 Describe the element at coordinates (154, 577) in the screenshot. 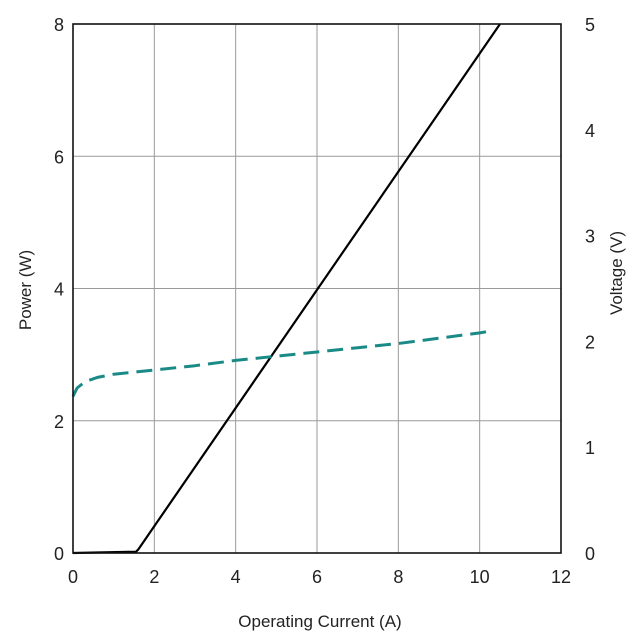

I see `x-tick-label: 2` at that location.